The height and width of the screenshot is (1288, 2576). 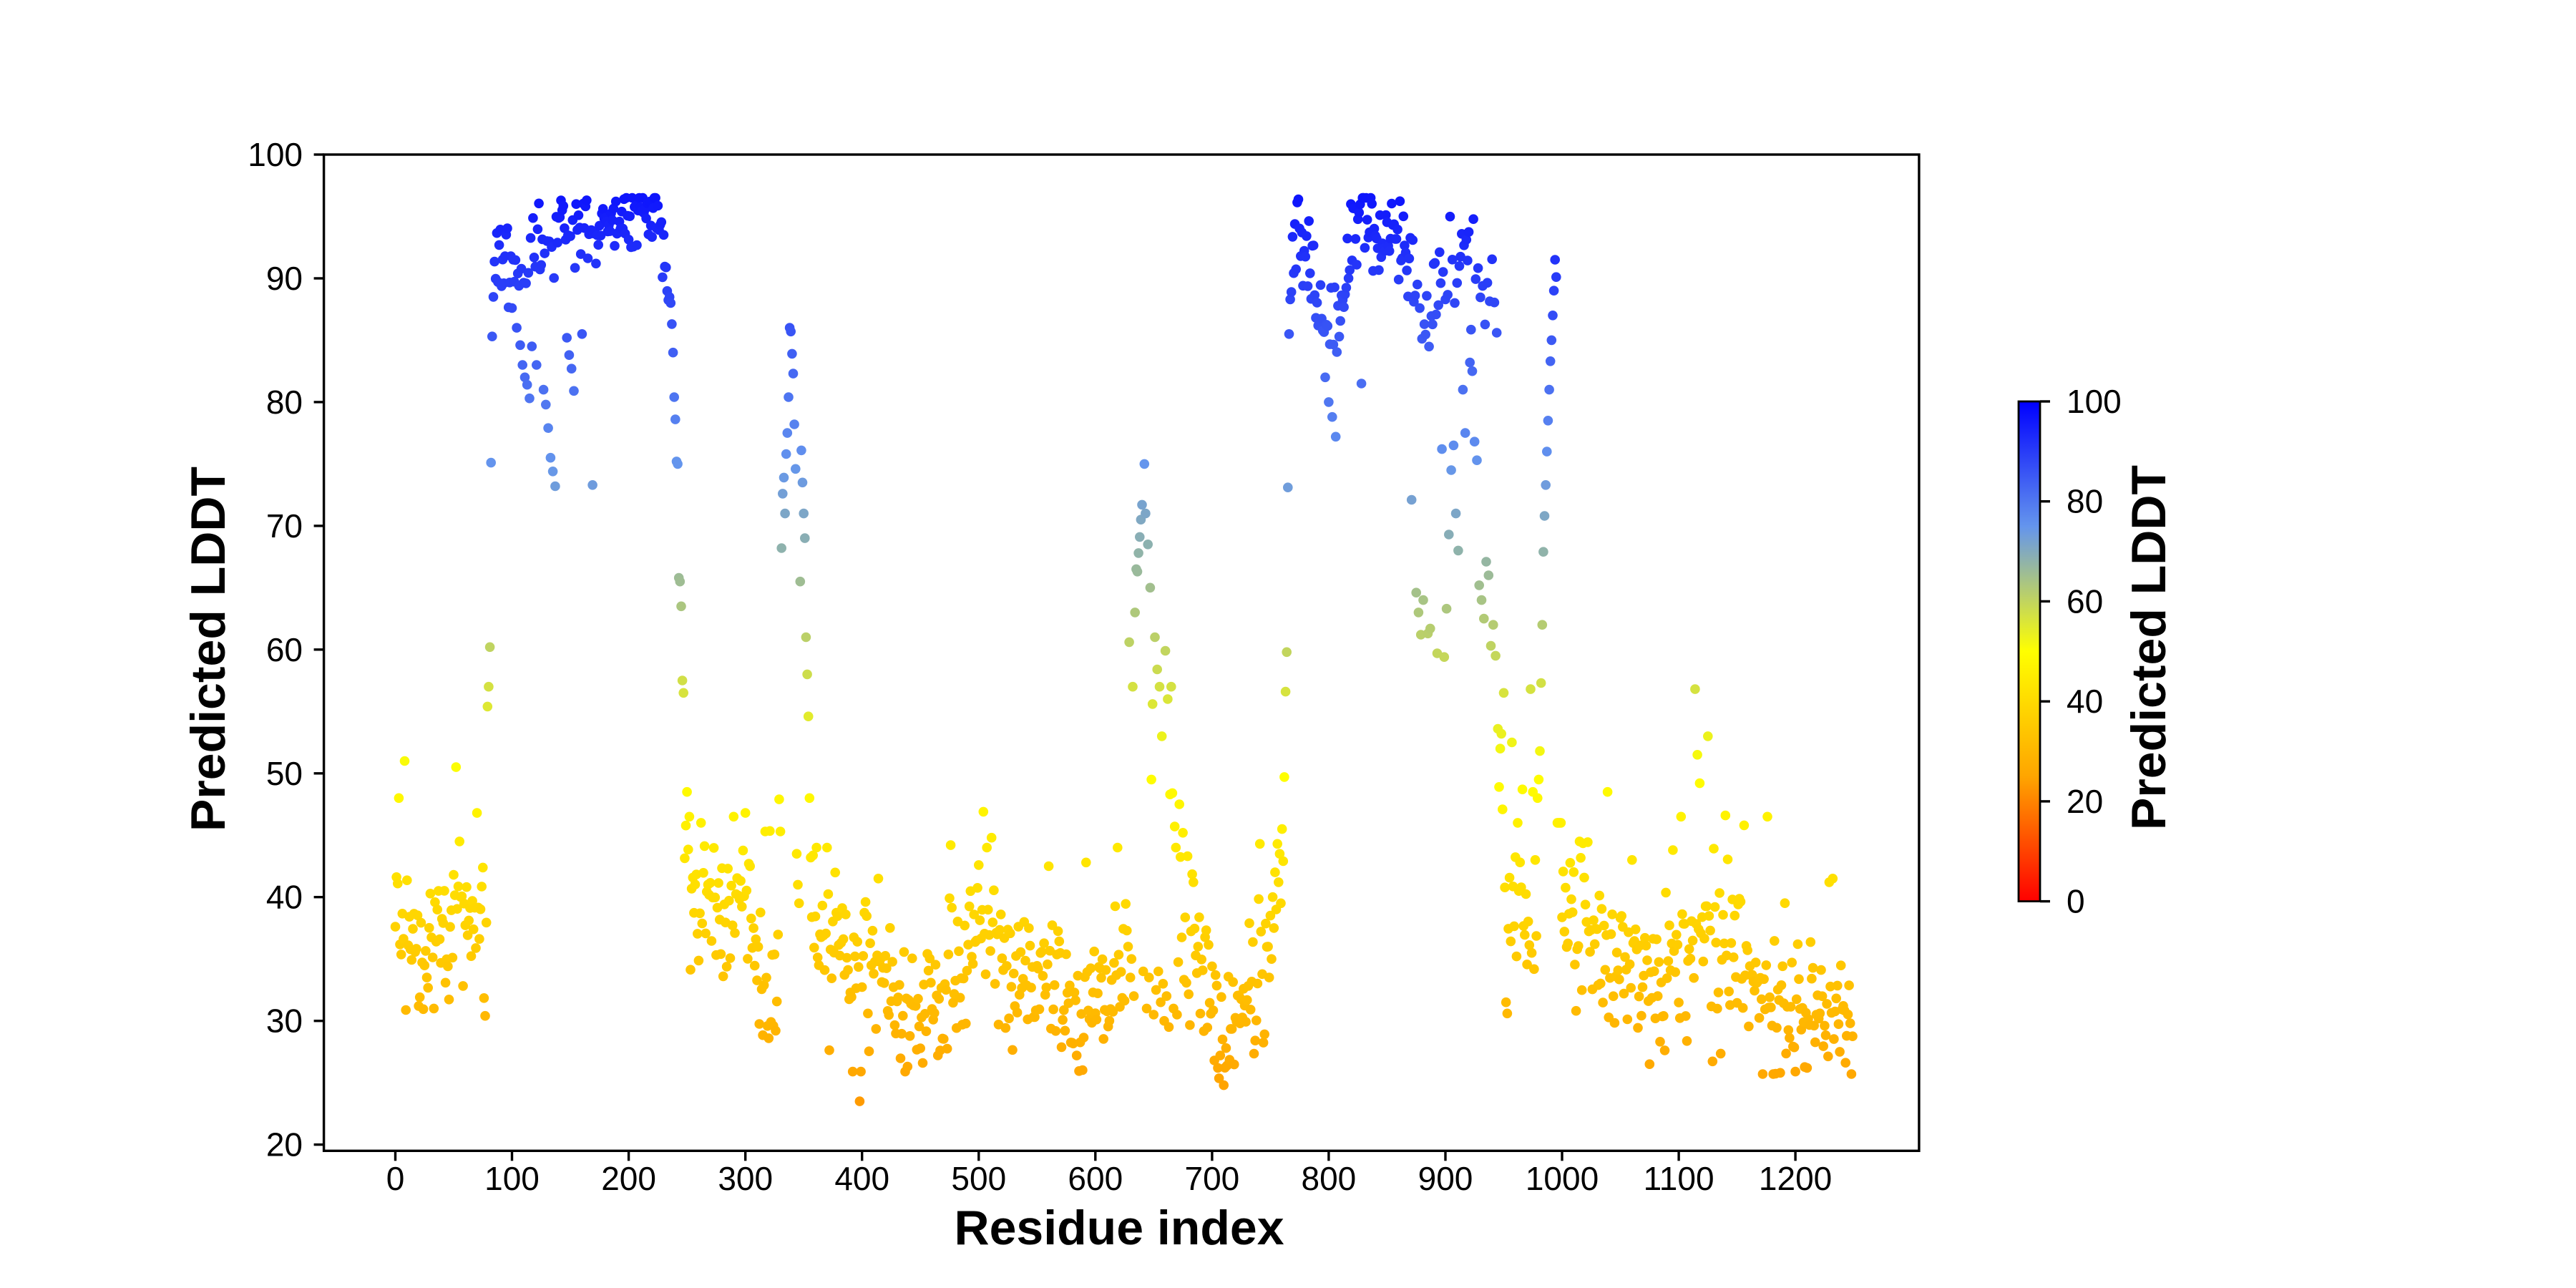 I want to click on svg-text: 400, so click(x=861, y=1178).